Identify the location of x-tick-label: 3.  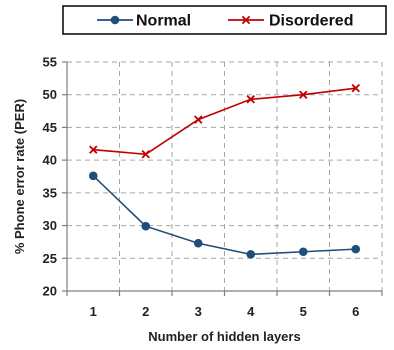
(198, 311).